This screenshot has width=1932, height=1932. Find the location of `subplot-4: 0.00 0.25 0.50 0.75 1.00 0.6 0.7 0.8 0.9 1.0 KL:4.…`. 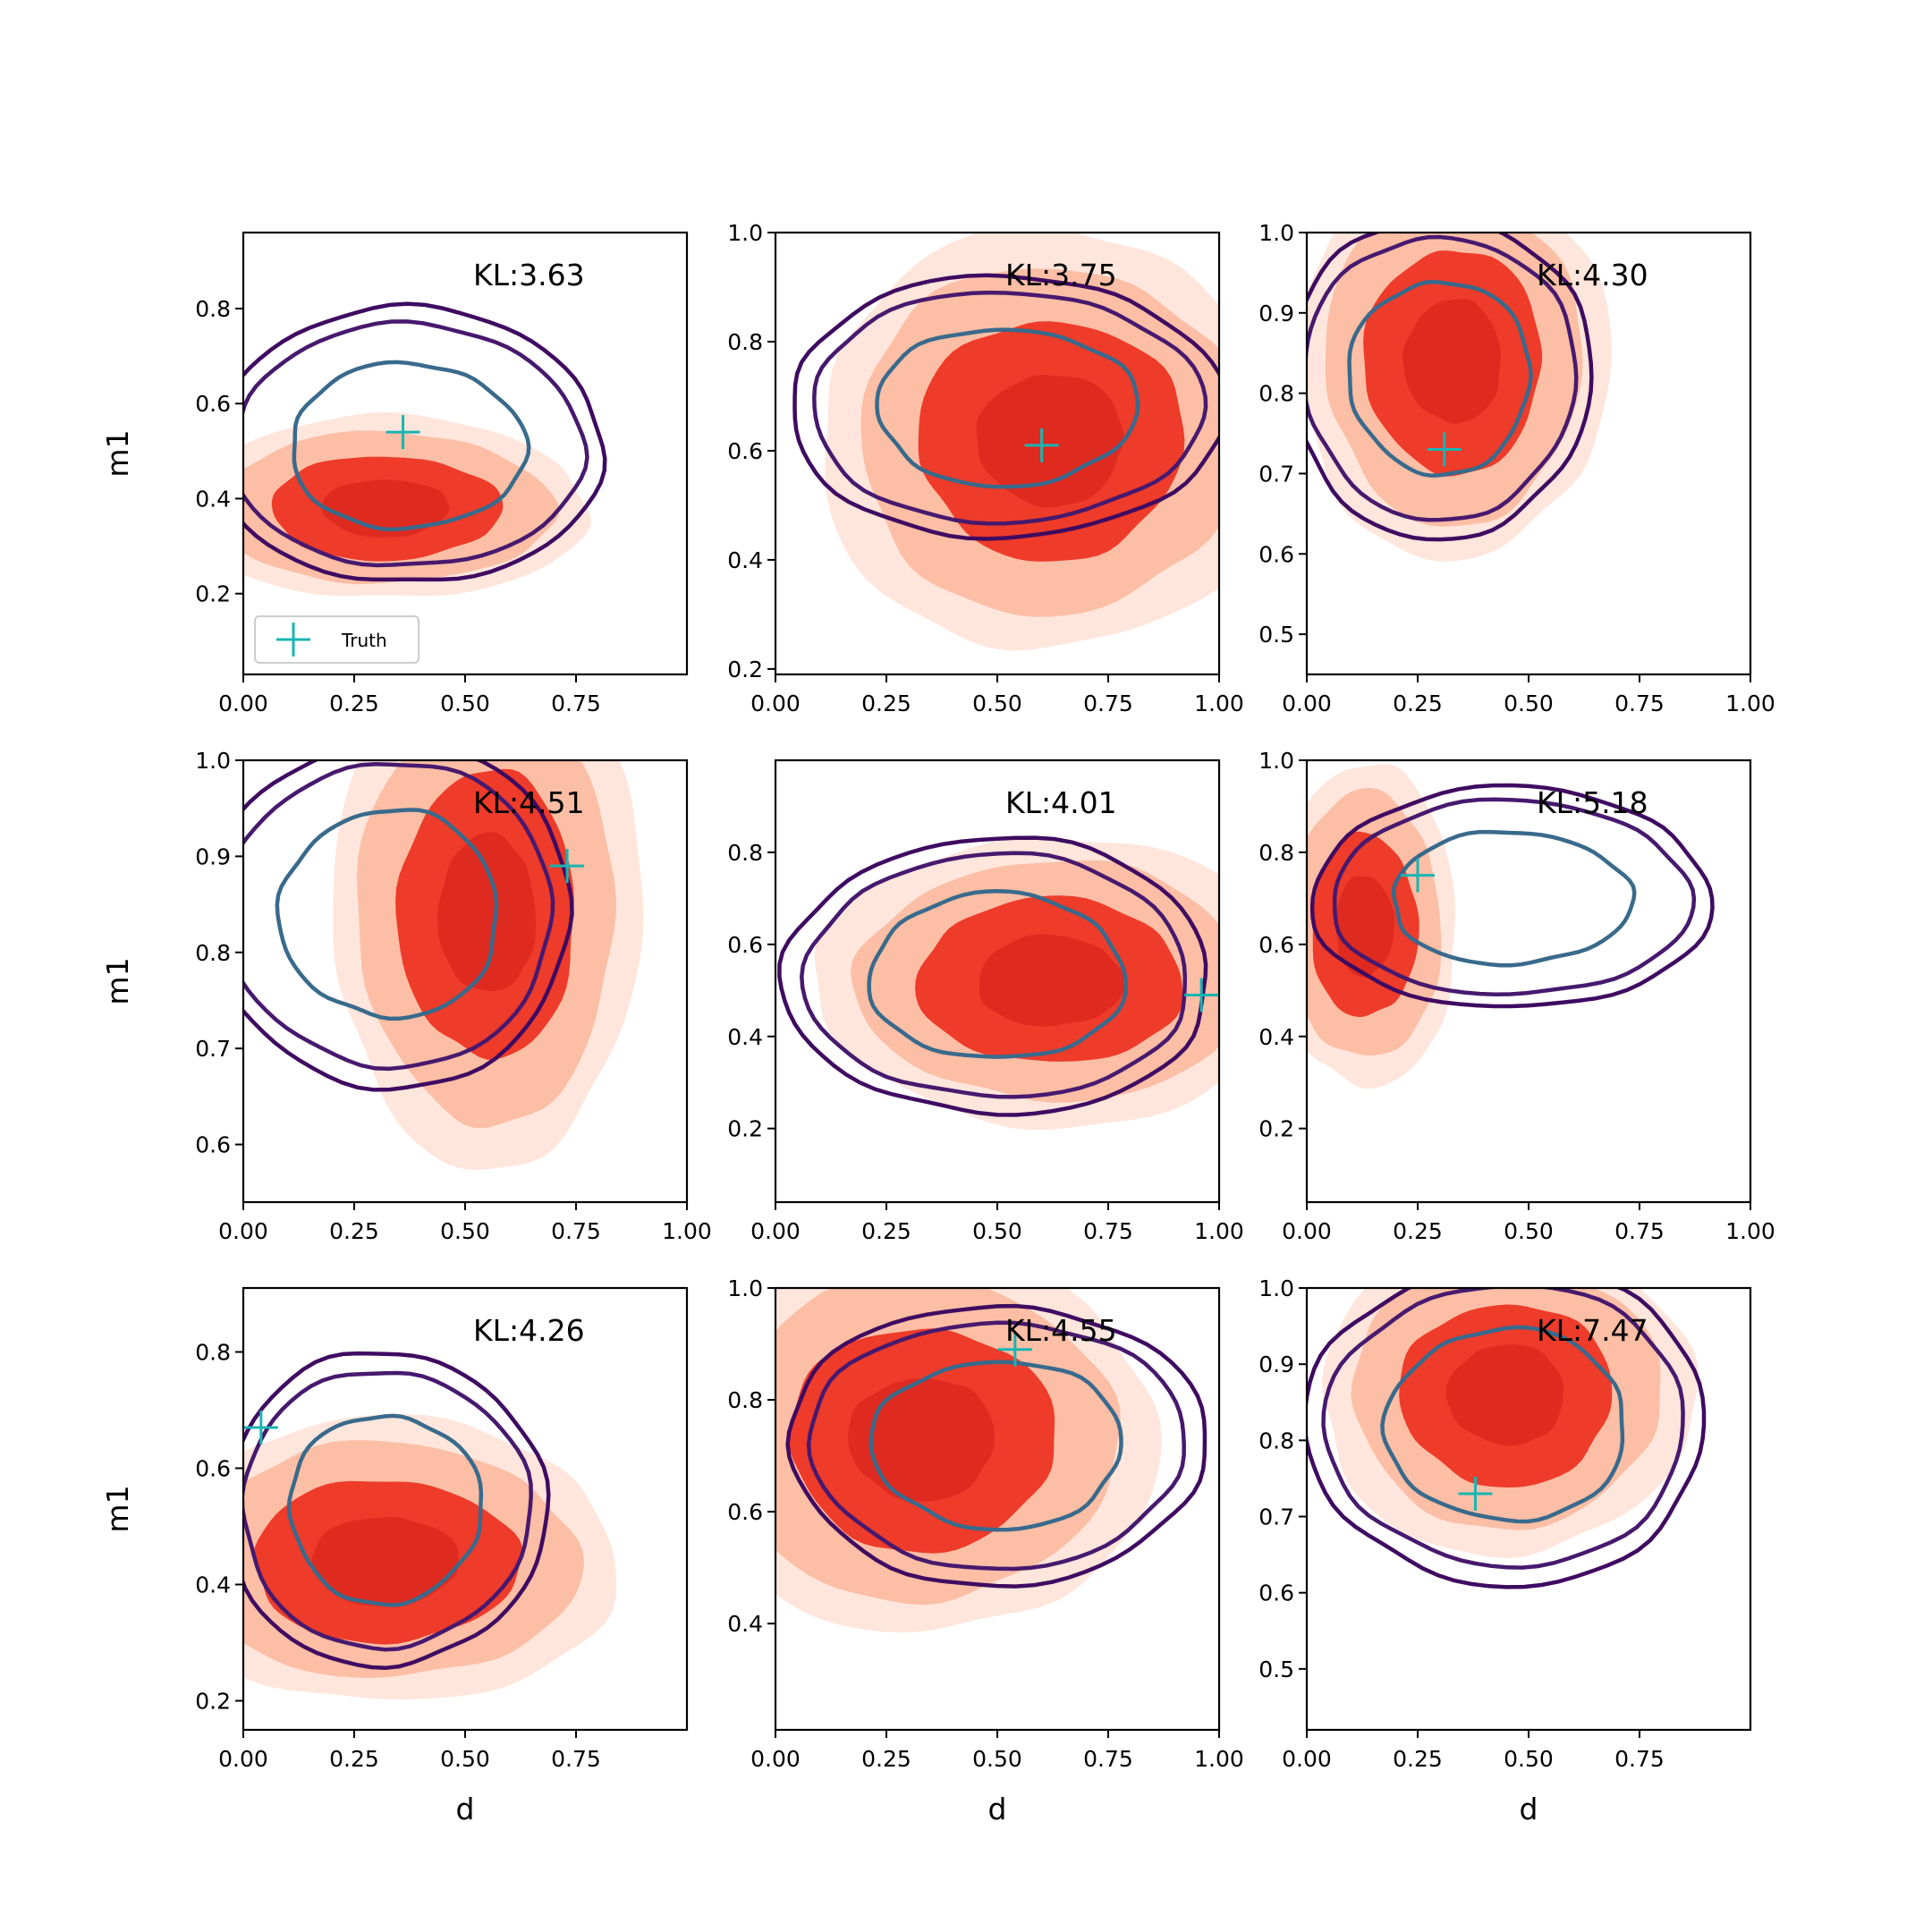

subplot-4: 0.00 0.25 0.50 0.75 1.00 0.6 0.7 0.8 0.9 1.0 KL:4.… is located at coordinates (406, 996).